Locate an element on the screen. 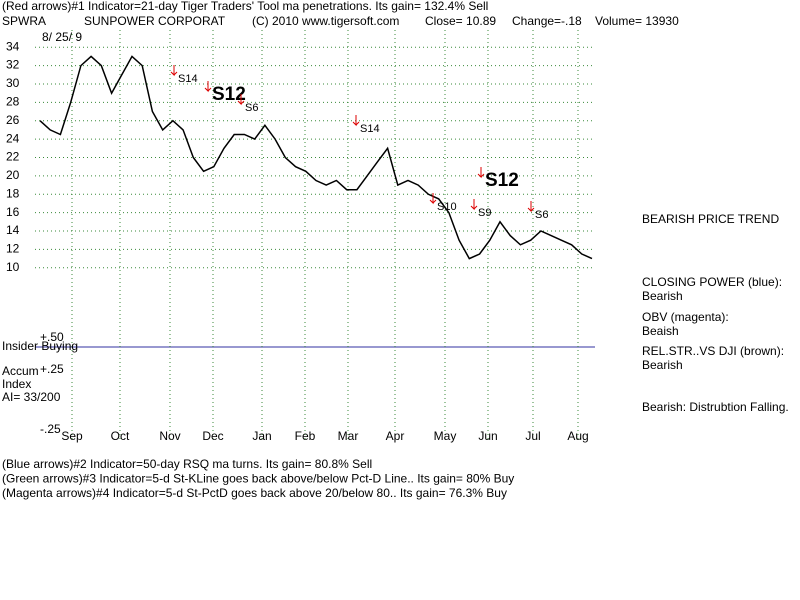 This screenshot has width=800, height=600. subtitle: SUNPOWER CORPORAT is located at coordinates (155, 21).